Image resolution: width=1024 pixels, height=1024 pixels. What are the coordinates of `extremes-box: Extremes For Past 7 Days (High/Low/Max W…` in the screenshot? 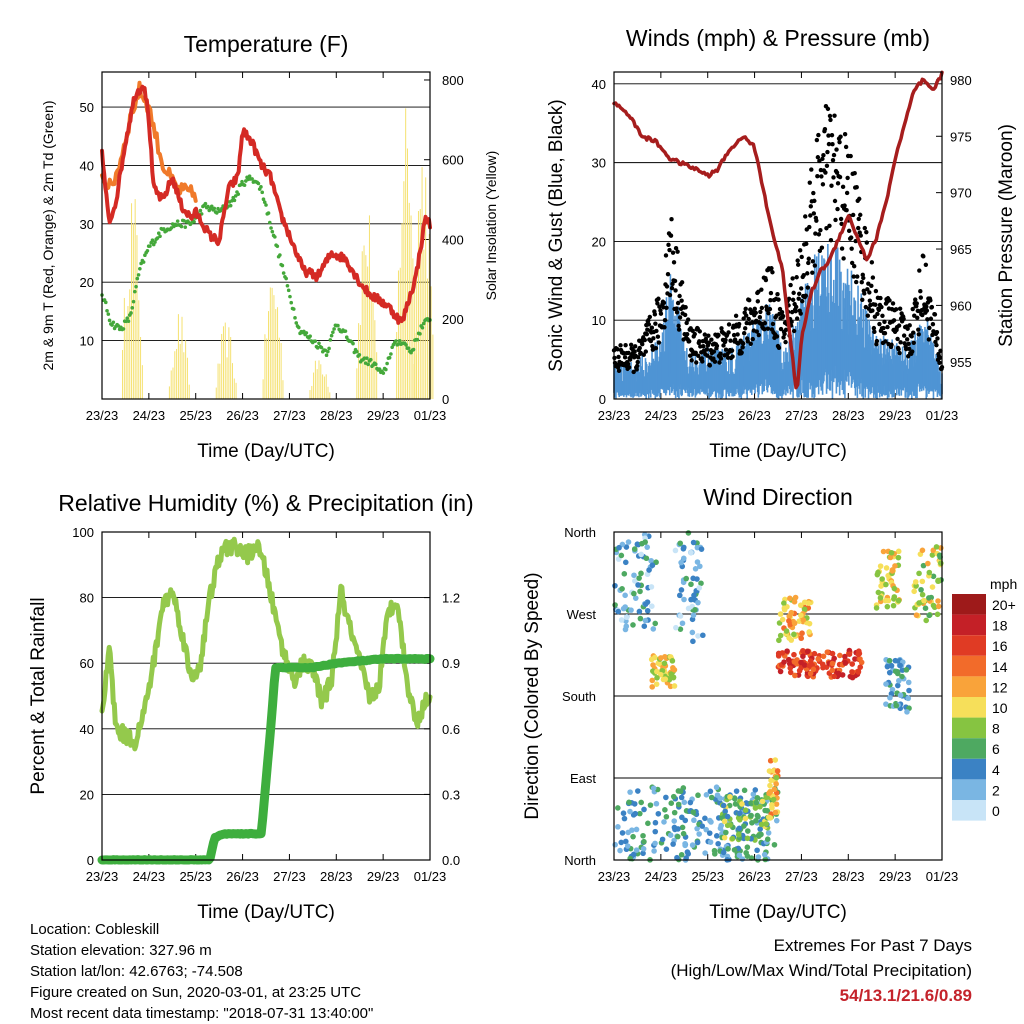 It's located at (821, 970).